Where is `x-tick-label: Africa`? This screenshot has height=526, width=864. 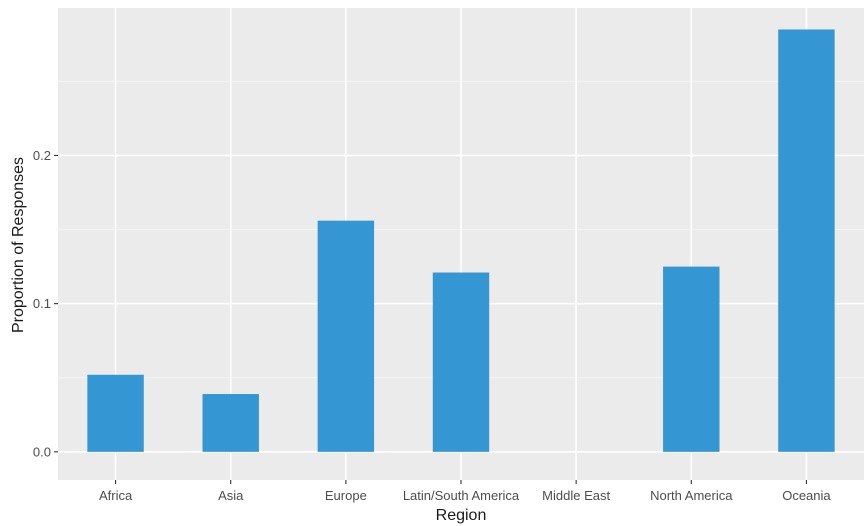 x-tick-label: Africa is located at coordinates (116, 495).